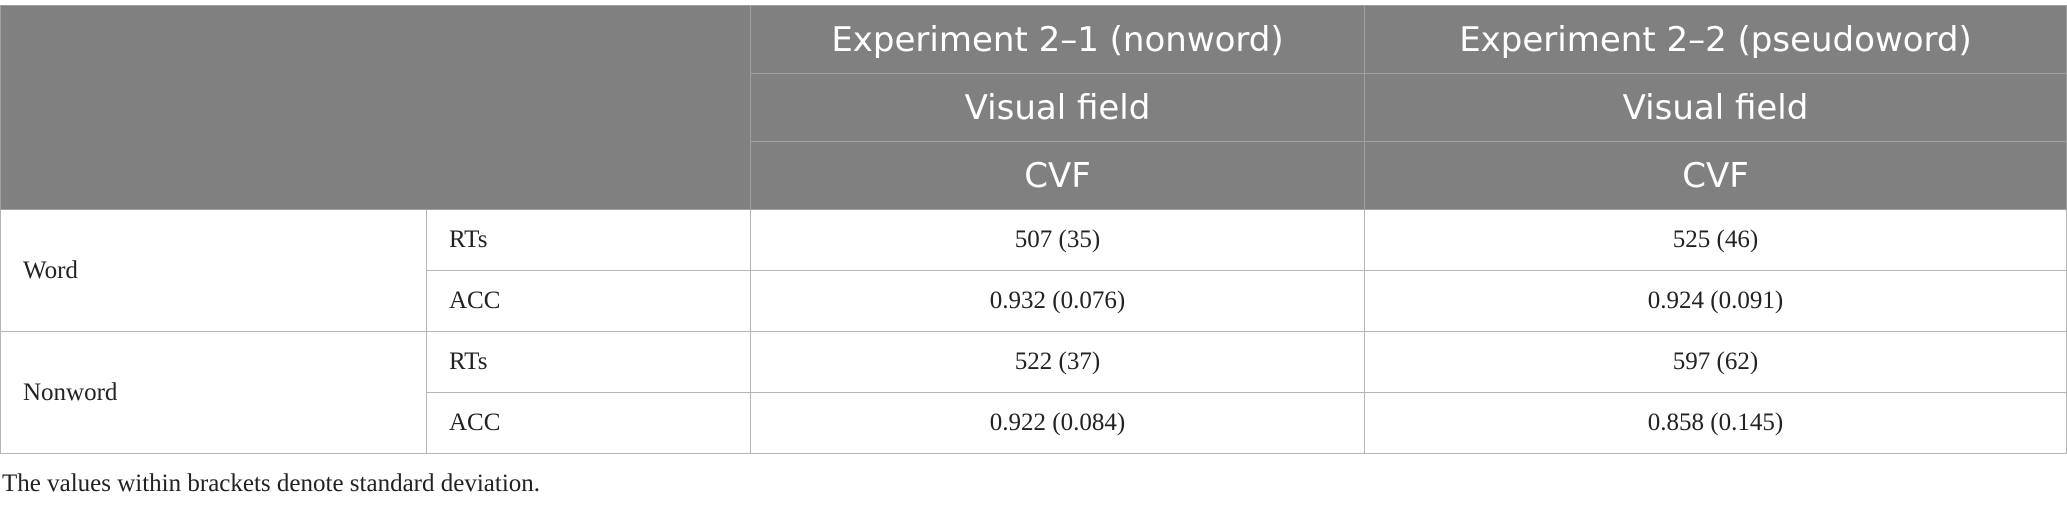 The height and width of the screenshot is (507, 2067). What do you see at coordinates (213, 270) in the screenshot?
I see `group-label: Word` at bounding box center [213, 270].